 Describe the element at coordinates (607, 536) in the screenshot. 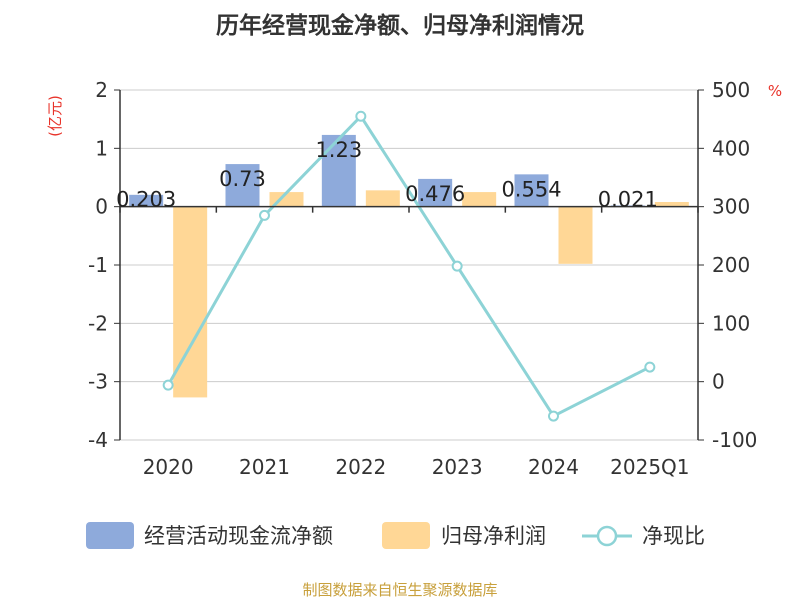

I see `legend-marker-ratio` at that location.